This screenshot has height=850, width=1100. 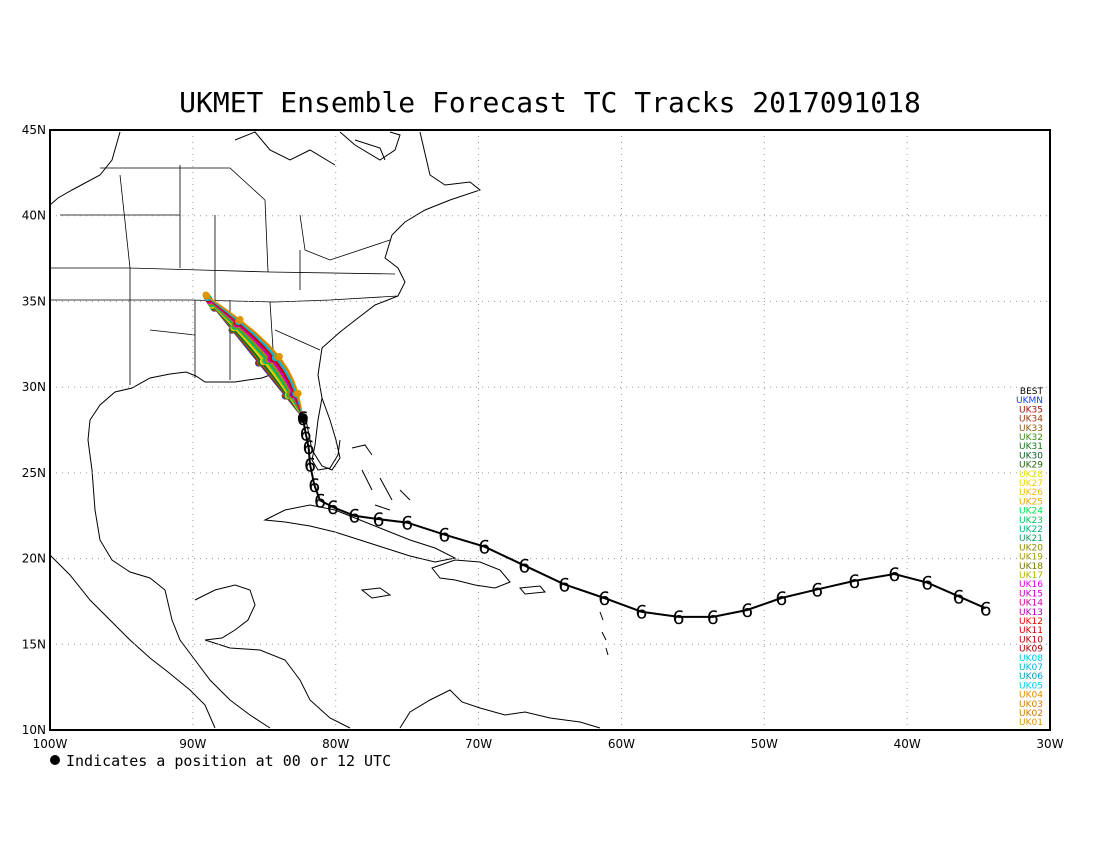 What do you see at coordinates (1031, 567) in the screenshot?
I see `legend-item: UK18` at bounding box center [1031, 567].